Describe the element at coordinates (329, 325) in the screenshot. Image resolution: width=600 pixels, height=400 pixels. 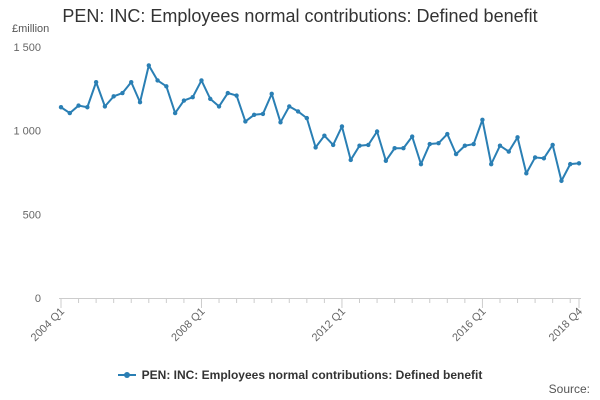
I see `x-tick-label: 2012 Q1` at that location.